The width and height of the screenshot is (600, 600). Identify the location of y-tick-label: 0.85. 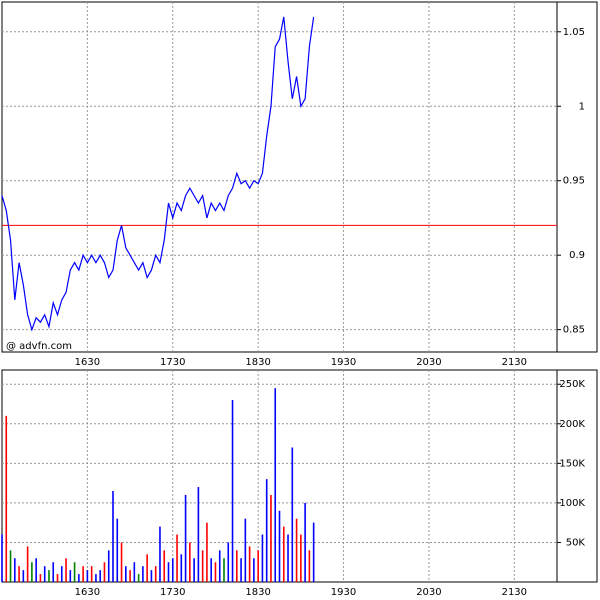
(574, 330).